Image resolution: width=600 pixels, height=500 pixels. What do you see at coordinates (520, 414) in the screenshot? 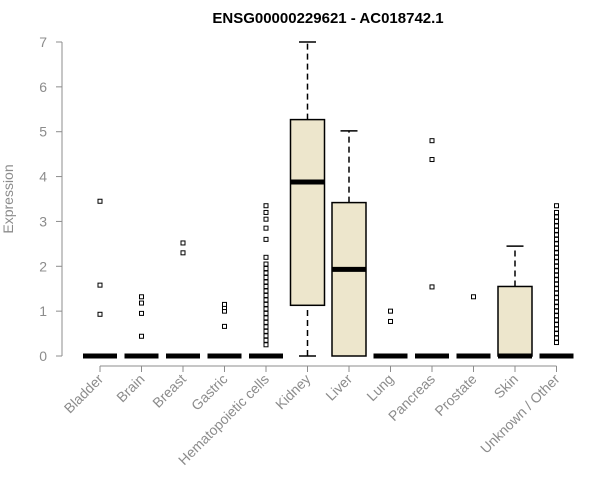
I see `x-tick-label: Unknown / Other` at bounding box center [520, 414].